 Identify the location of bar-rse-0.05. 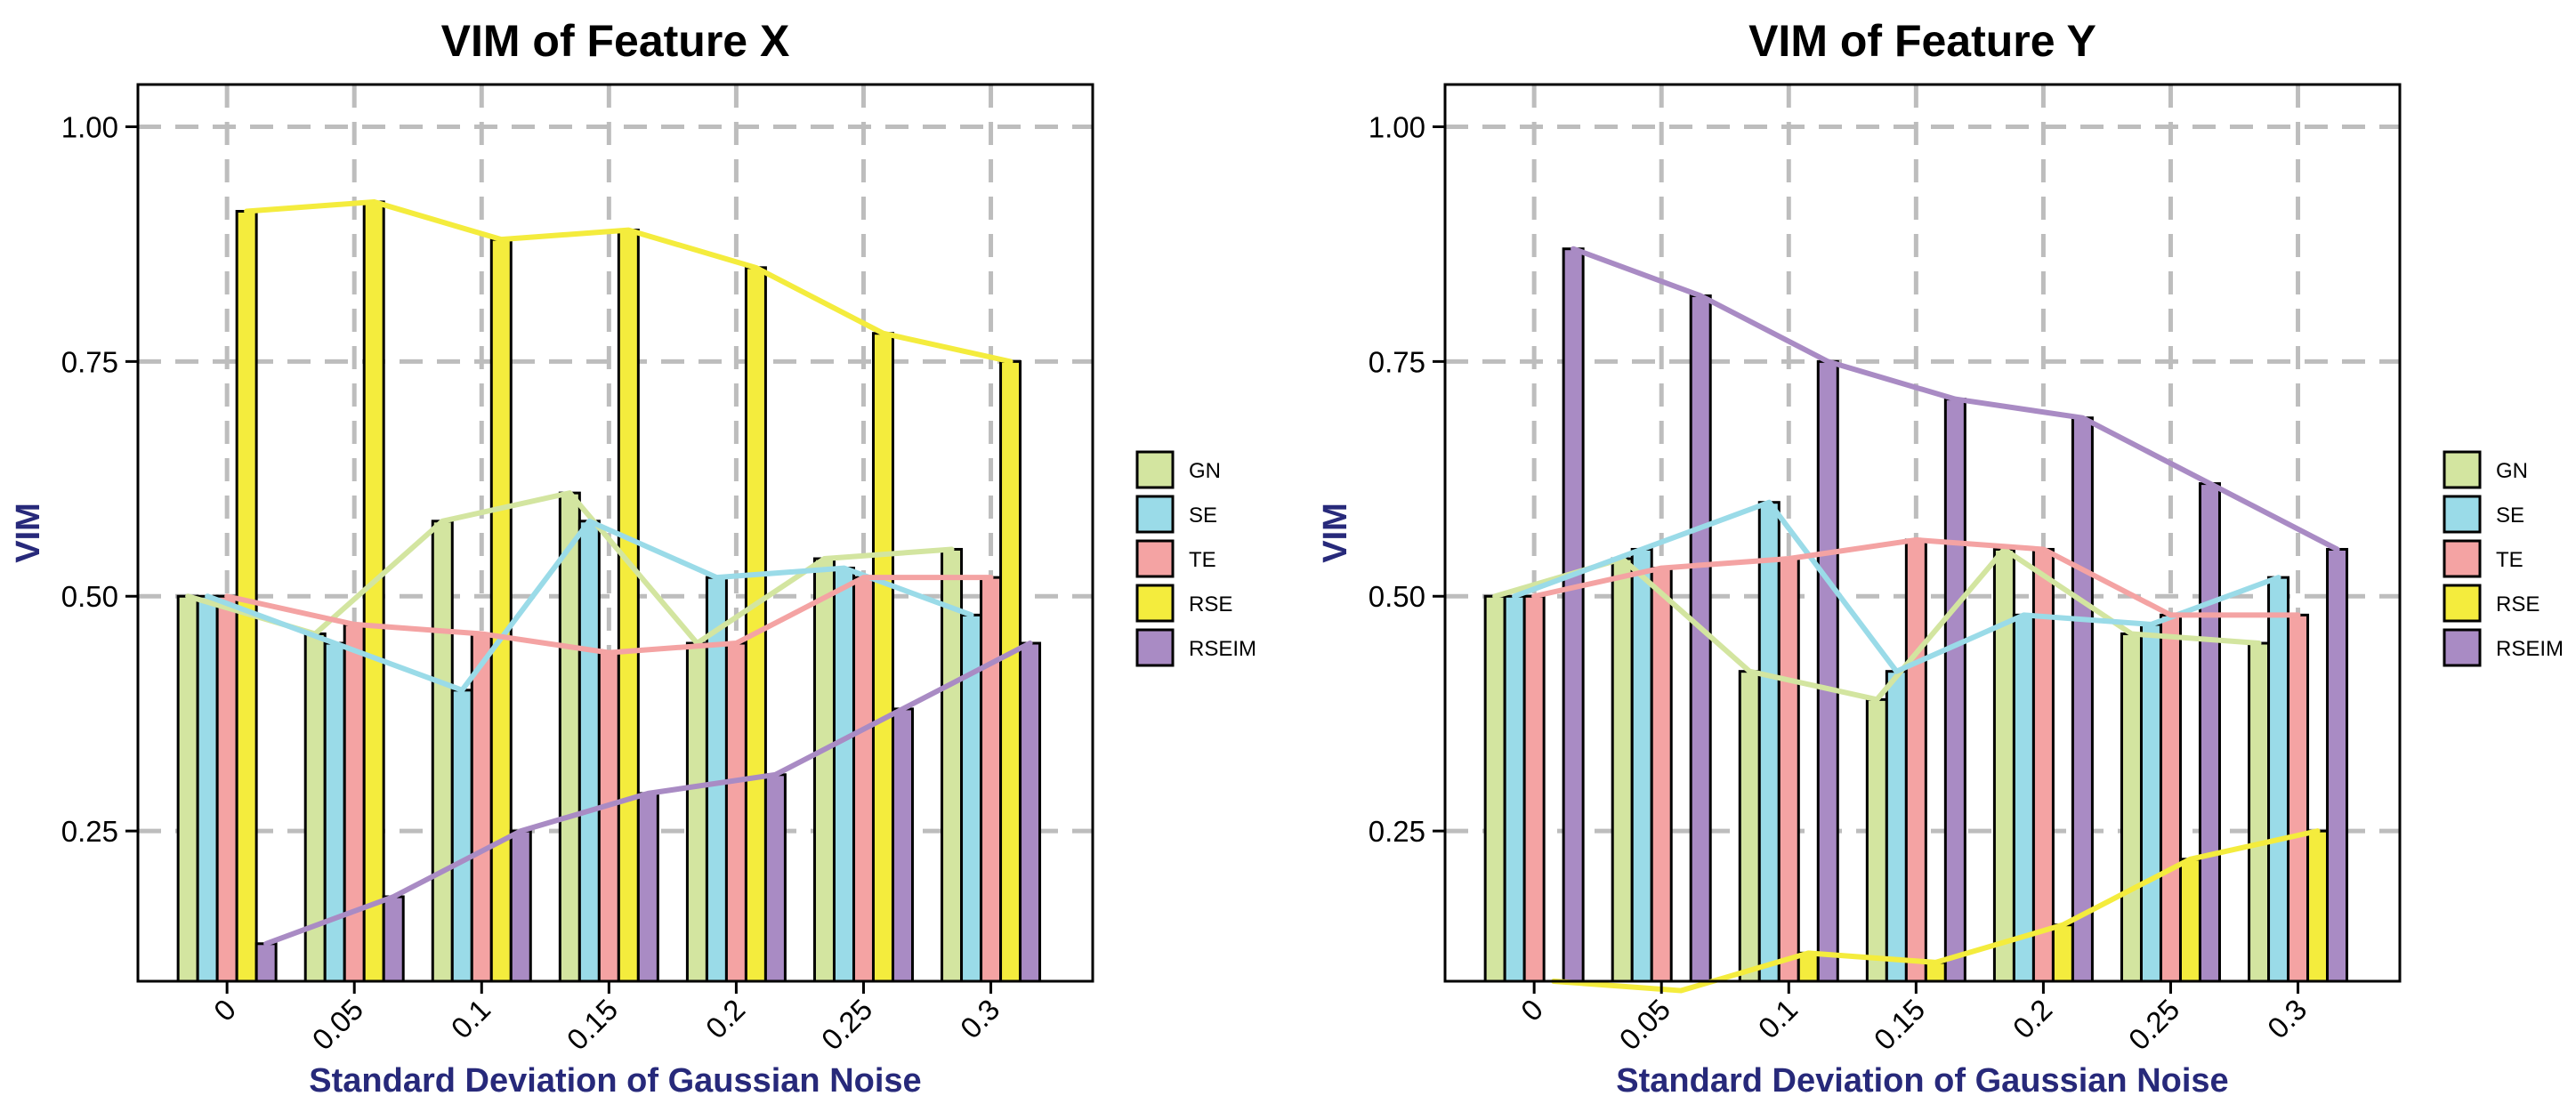
(373, 591).